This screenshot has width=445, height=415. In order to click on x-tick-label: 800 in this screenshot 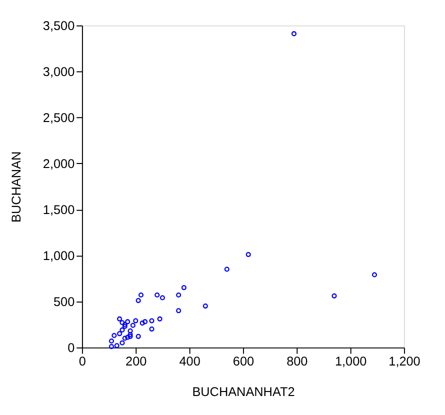, I will do `click(297, 361)`.